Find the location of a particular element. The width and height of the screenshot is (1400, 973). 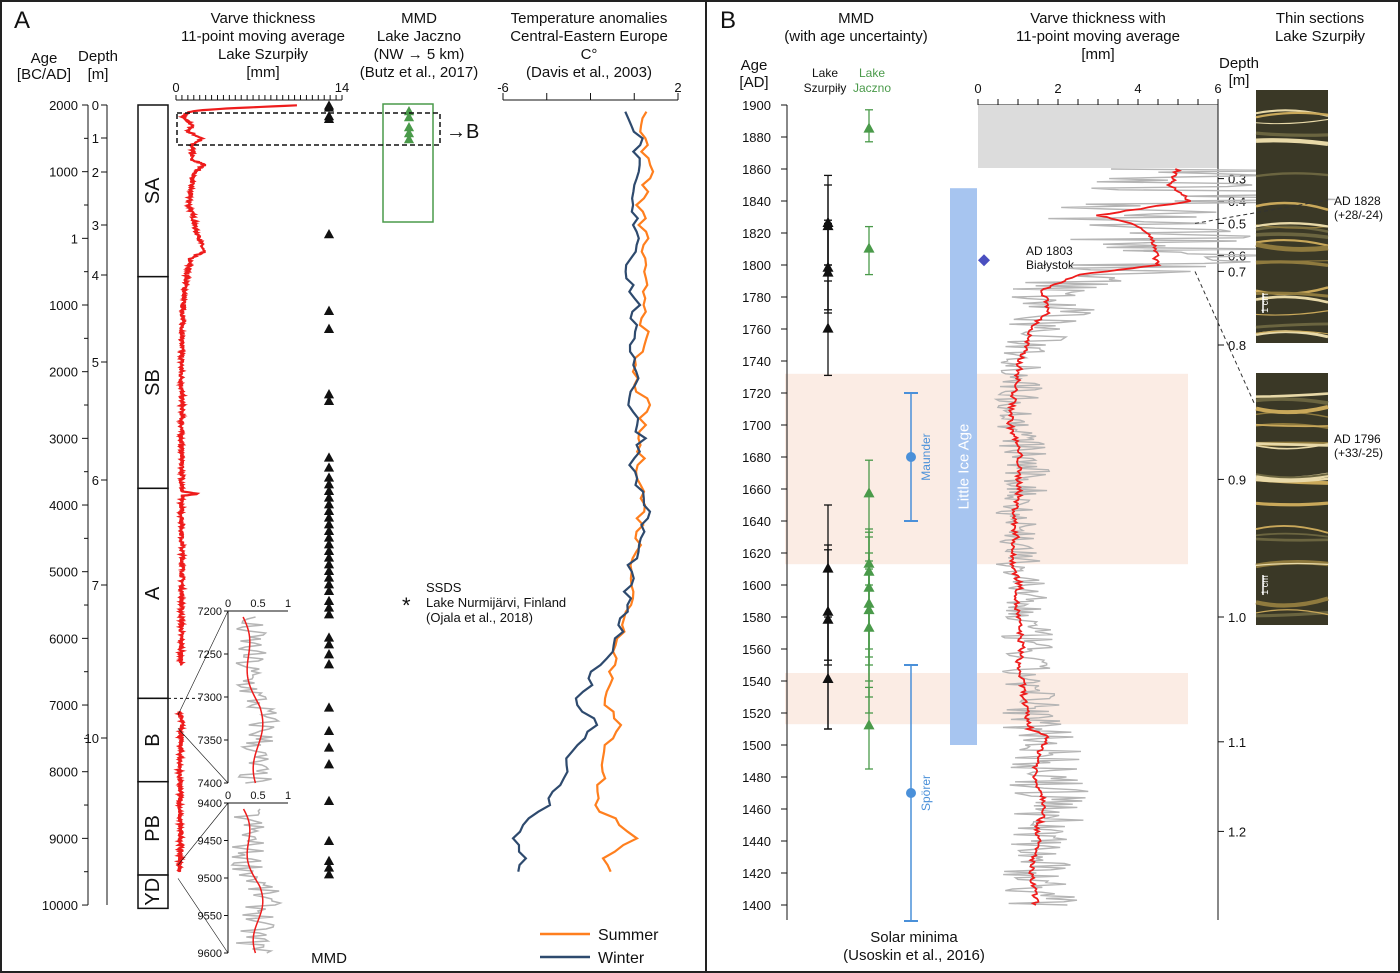

inset-2-y-tick-label: 9400 is located at coordinates (210, 804).